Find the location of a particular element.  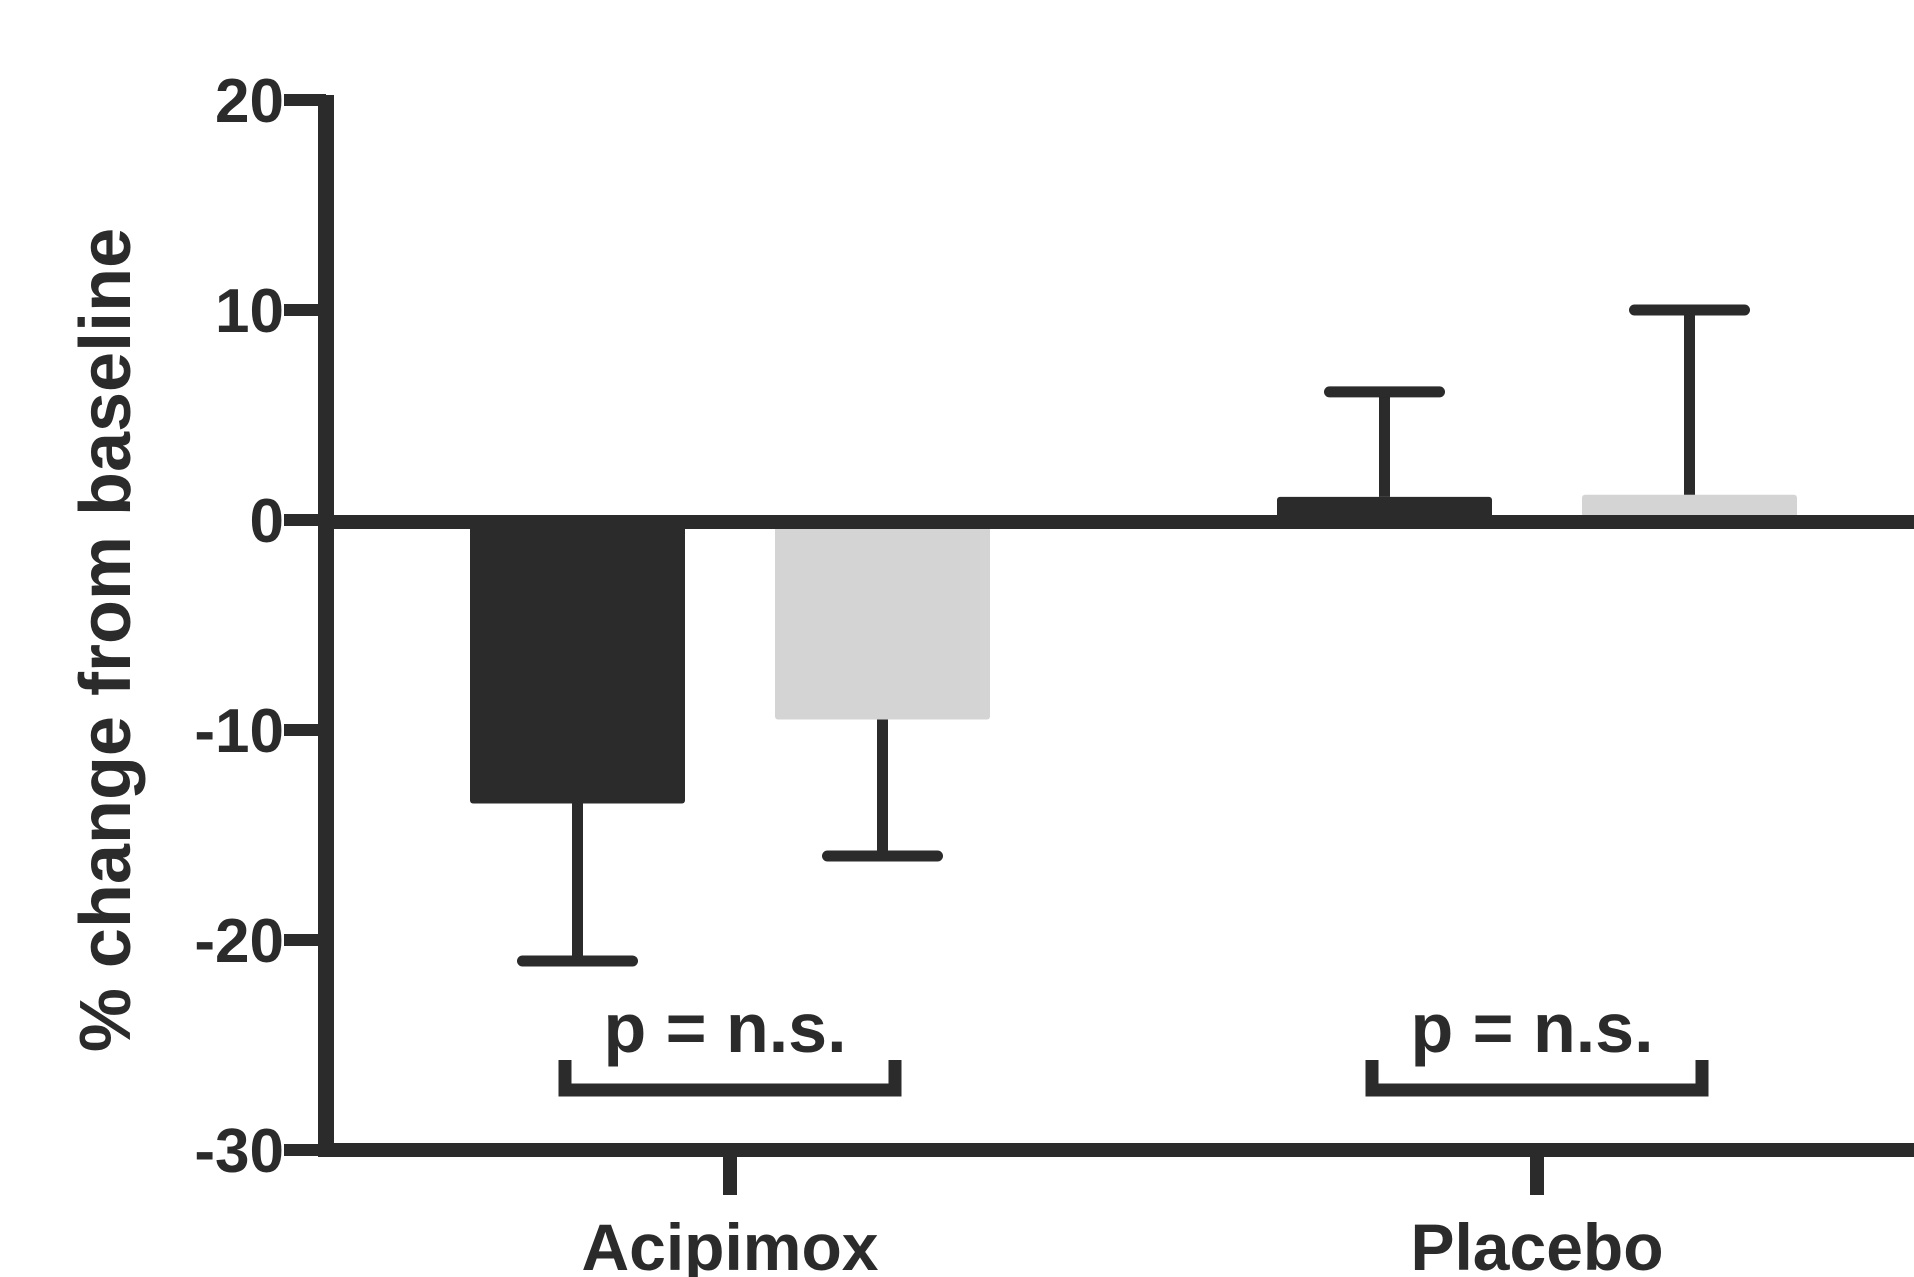

y-tick-label: 20 is located at coordinates (249, 101).